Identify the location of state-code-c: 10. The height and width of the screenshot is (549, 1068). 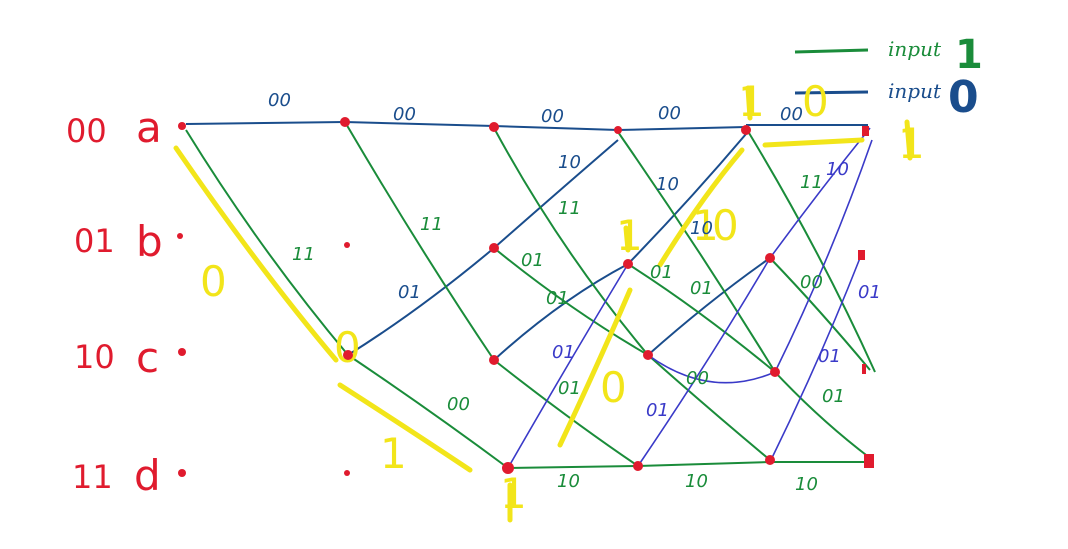
(94, 357).